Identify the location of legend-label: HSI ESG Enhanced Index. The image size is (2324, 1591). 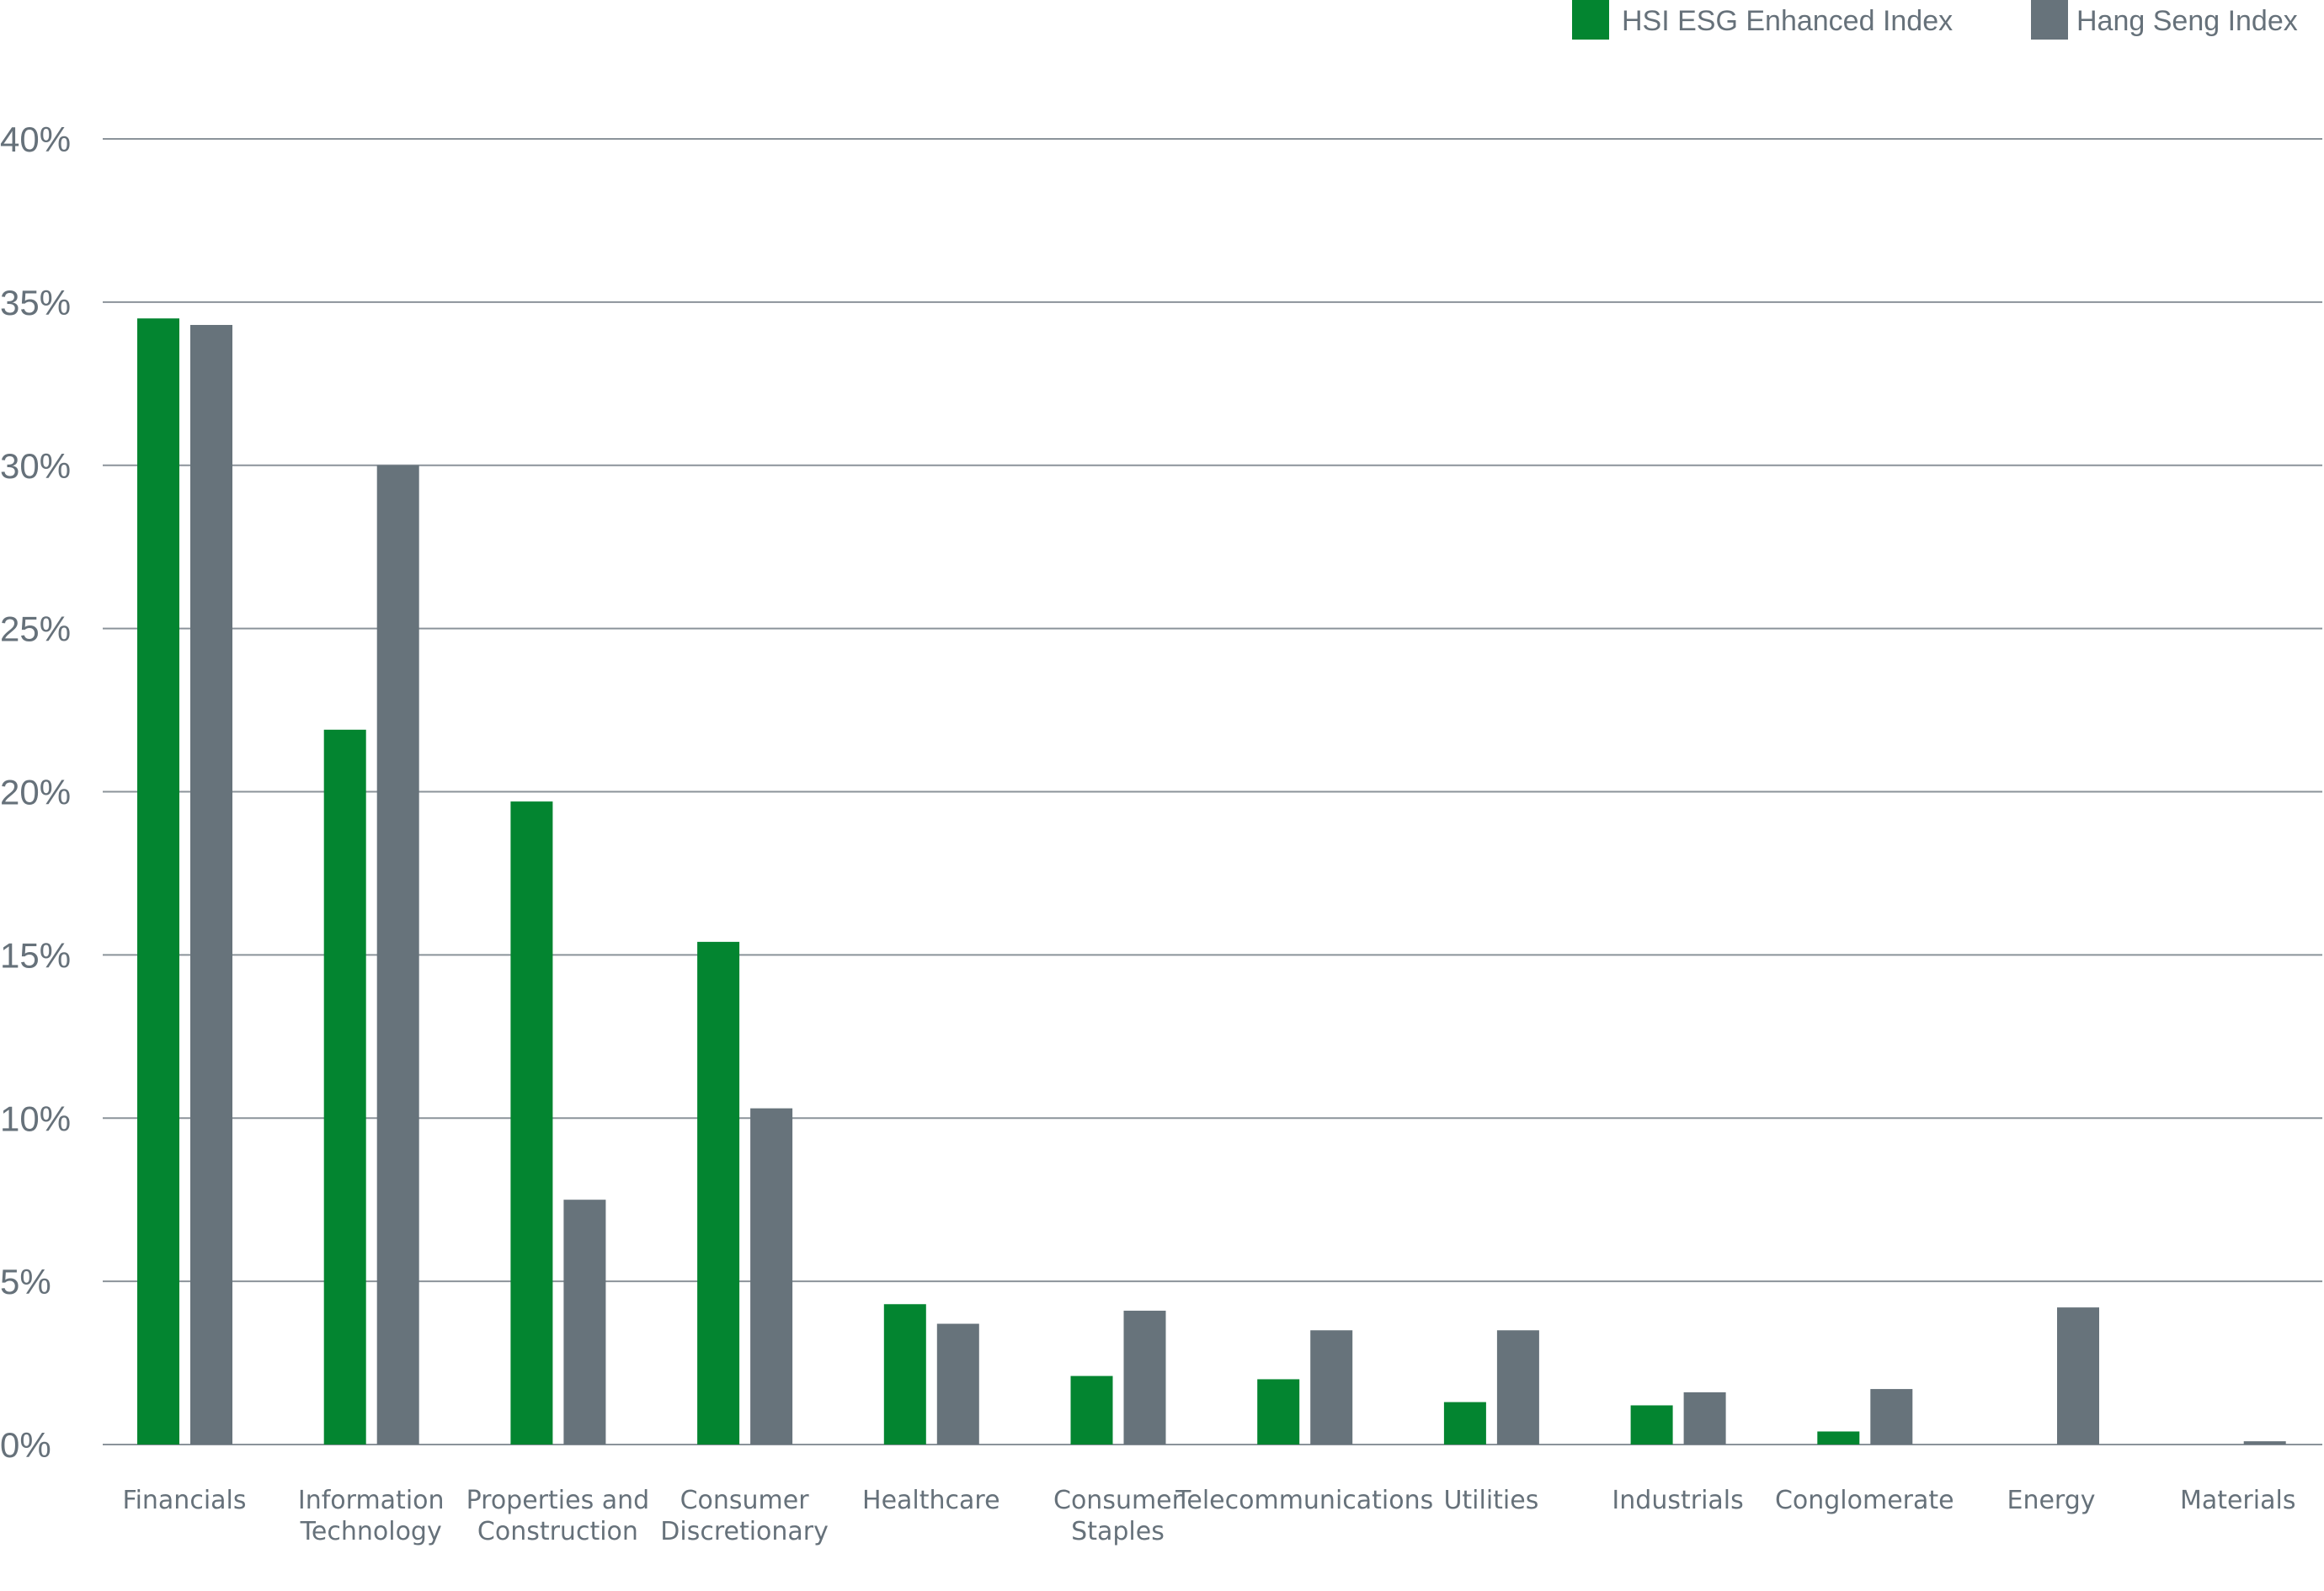
(1787, 21).